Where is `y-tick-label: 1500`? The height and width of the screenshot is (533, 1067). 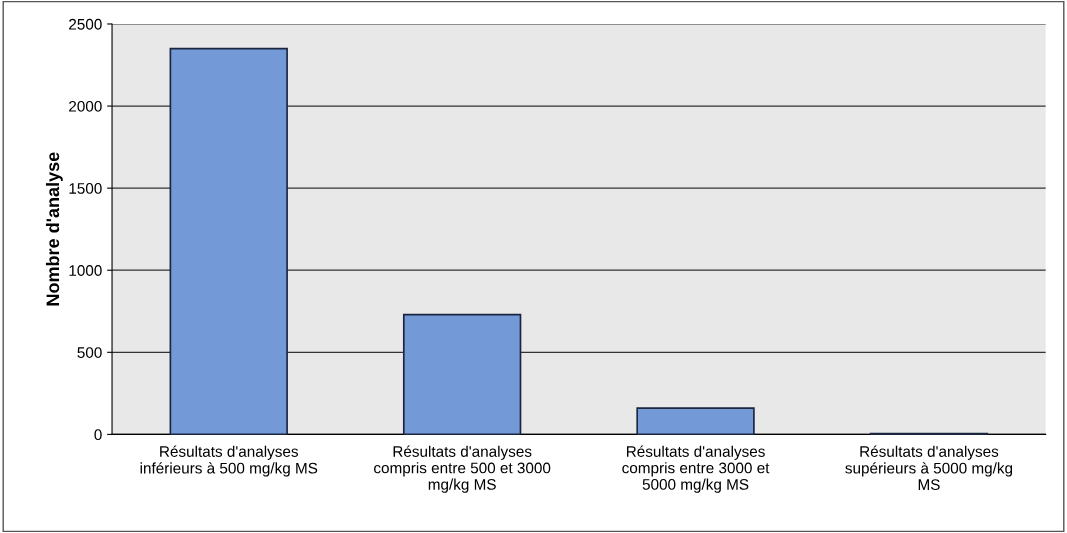 y-tick-label: 1500 is located at coordinates (85, 188).